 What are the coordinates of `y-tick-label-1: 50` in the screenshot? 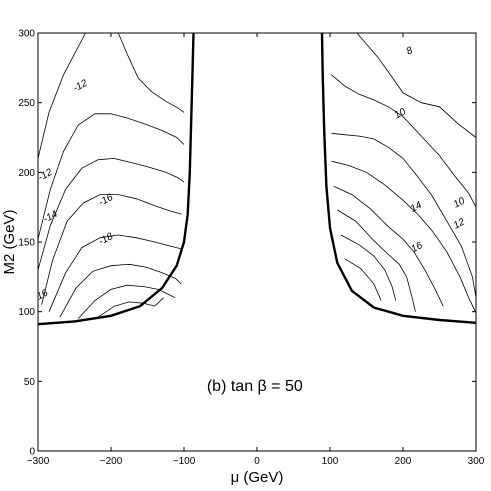 It's located at (30, 382).